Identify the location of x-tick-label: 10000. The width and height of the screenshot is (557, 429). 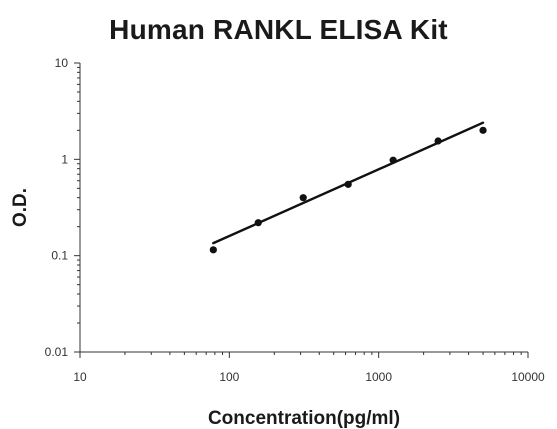
(528, 377).